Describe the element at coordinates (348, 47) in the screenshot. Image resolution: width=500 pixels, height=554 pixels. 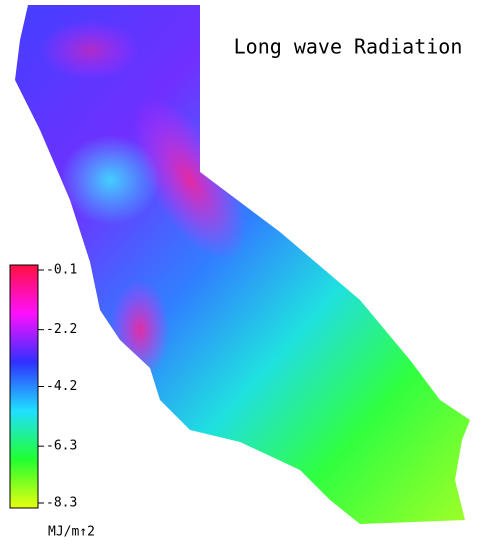
I see `map-title: Long wave Radiation` at that location.